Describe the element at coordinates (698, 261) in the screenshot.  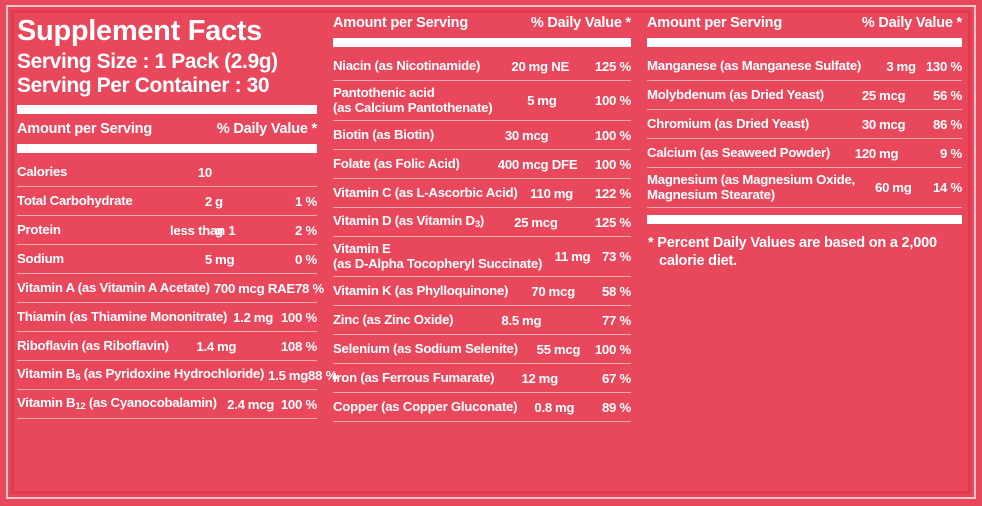
I see `footnote-line-2: calorie diet.` at that location.